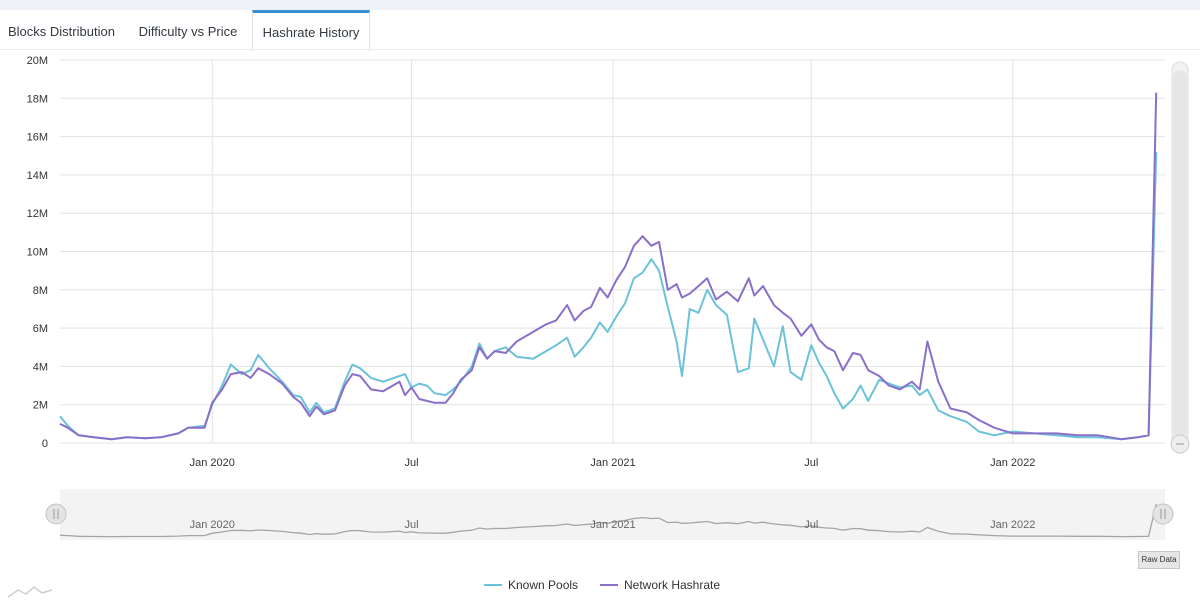  What do you see at coordinates (1012, 463) in the screenshot?
I see `x-tick-label: Jan 2022` at bounding box center [1012, 463].